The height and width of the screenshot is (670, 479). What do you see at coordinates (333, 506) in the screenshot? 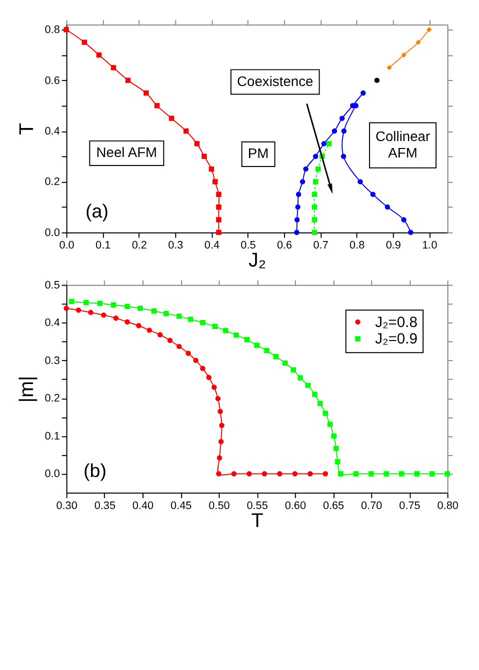
I see `x-tick-label: 0.65` at bounding box center [333, 506].